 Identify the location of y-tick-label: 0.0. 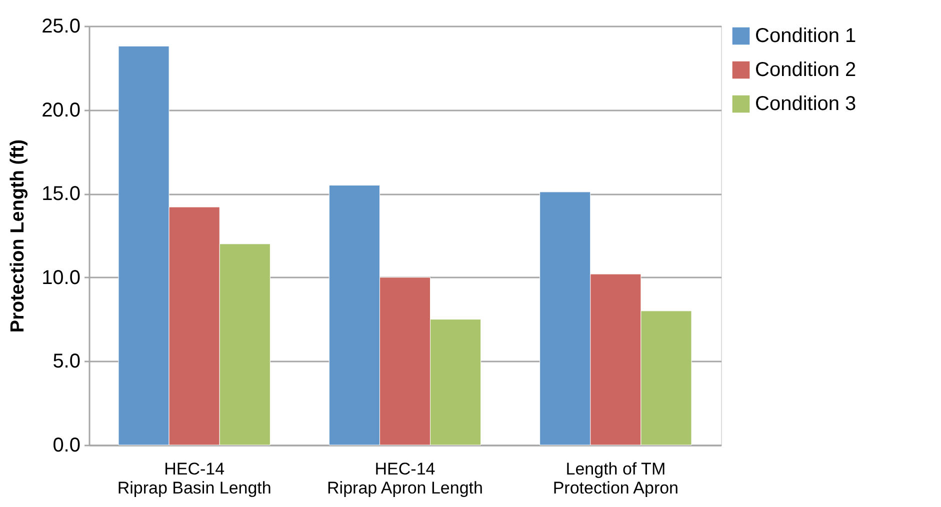
(66, 445).